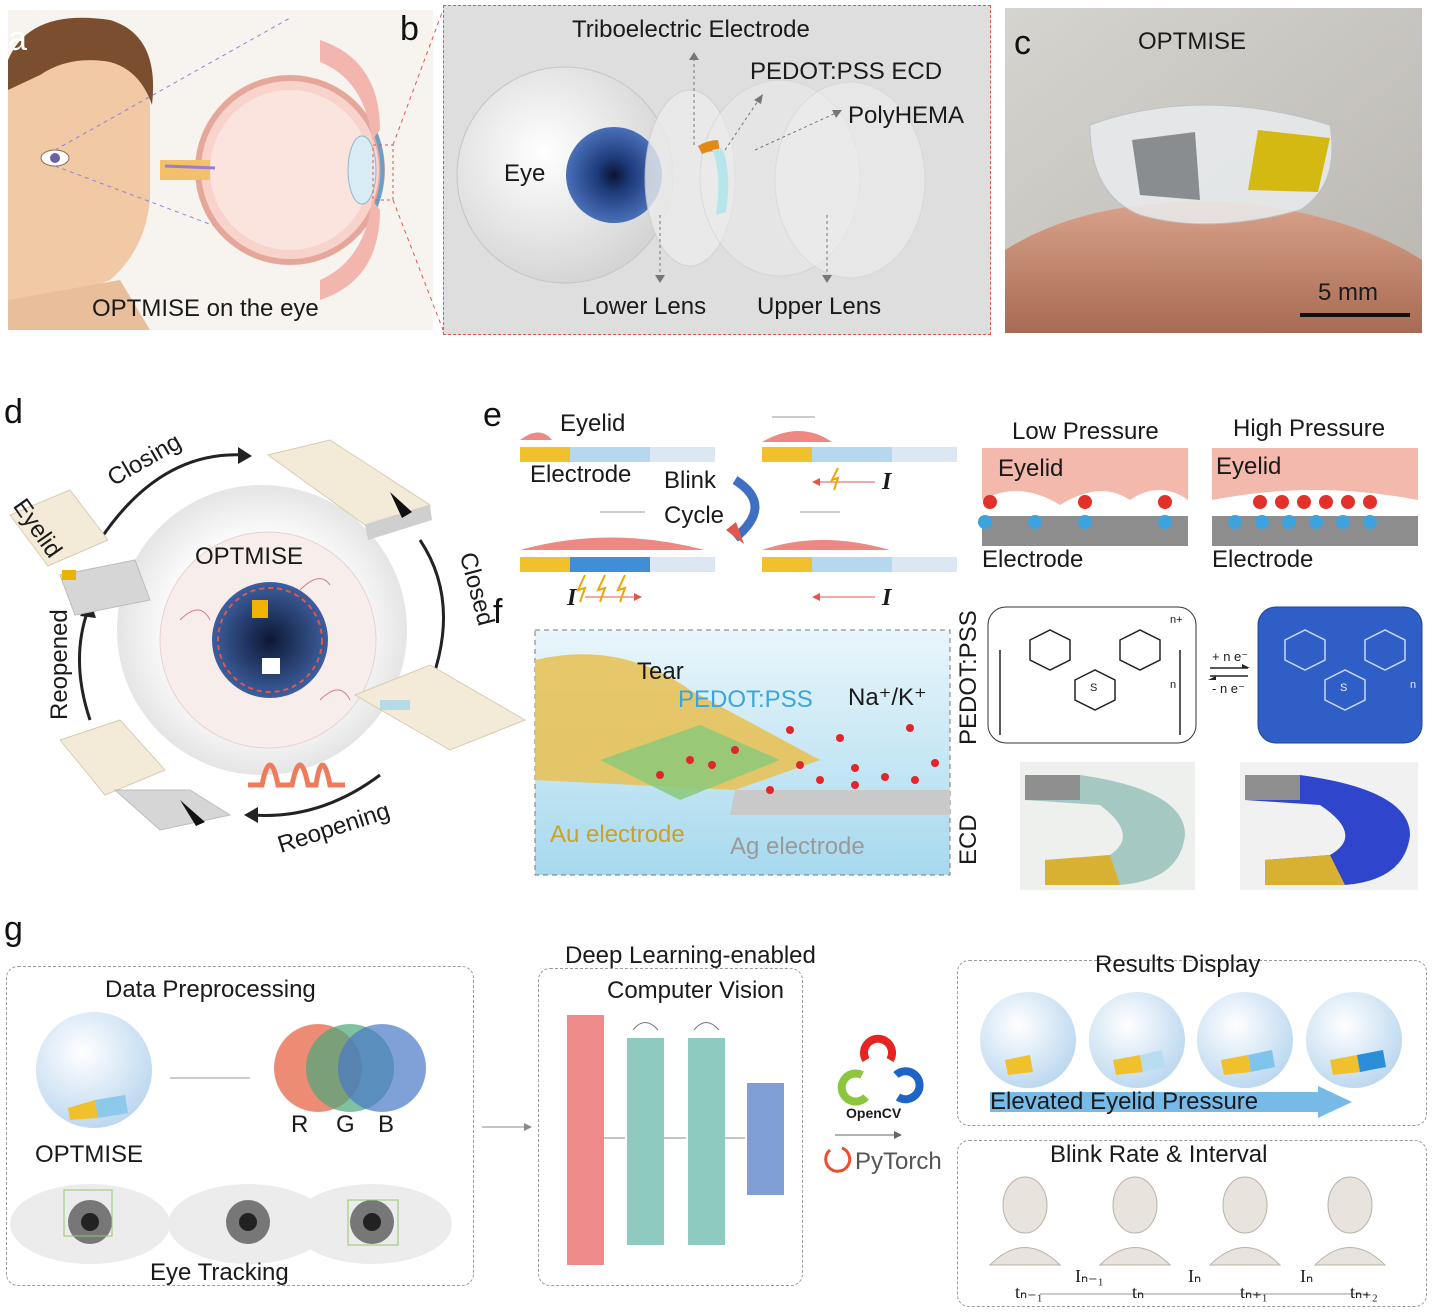 The width and height of the screenshot is (1436, 1313). Describe the element at coordinates (690, 955) in the screenshot. I see `deep-learning-title-1: Deep Learning-enabled` at that location.